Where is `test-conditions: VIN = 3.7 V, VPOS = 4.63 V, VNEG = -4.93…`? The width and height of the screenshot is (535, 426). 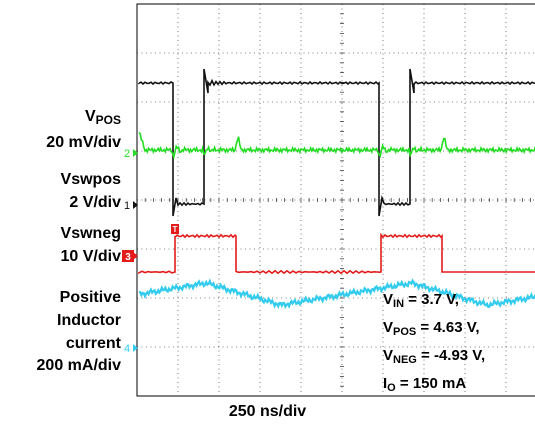 test-conditions: VIN = 3.7 V, VPOS = 4.63 V, VNEG = -4.93… is located at coordinates (434, 344).